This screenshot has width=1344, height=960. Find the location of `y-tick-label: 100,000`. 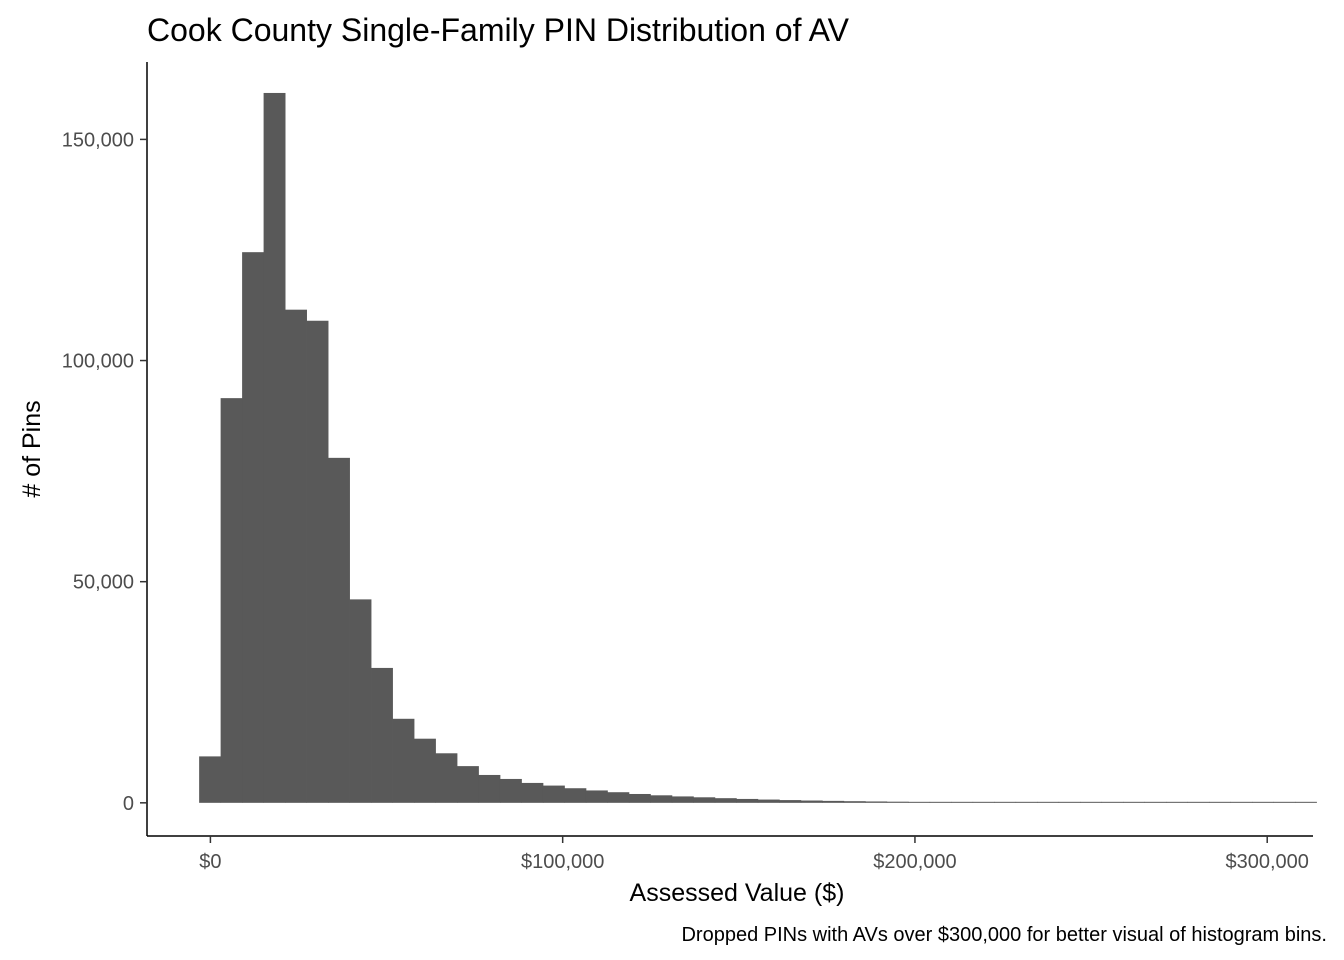

y-tick-label: 100,000 is located at coordinates (98, 362).